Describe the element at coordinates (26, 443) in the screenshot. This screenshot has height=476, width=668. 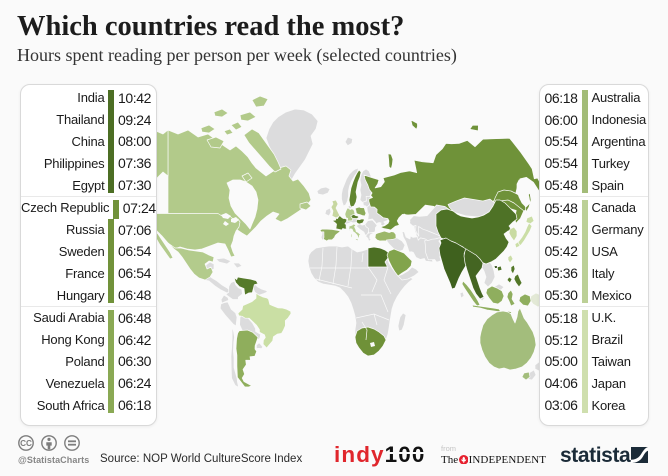
I see `svg-text: CC` at that location.